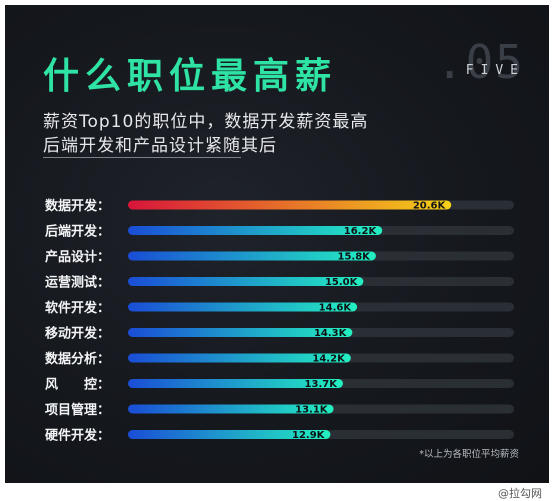 Image resolution: width=554 pixels, height=501 pixels. What do you see at coordinates (77, 283) in the screenshot?
I see `category-label: 运营测试：` at bounding box center [77, 283].